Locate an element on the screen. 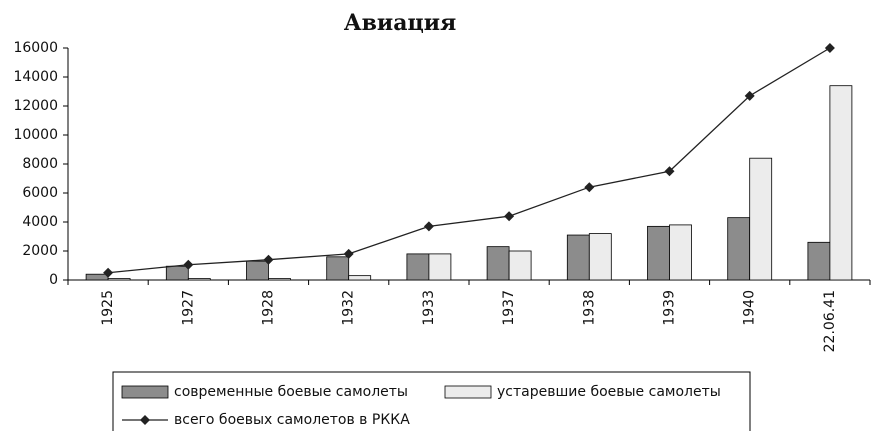 The width and height of the screenshot is (876, 431). x-tick-label: 1928 is located at coordinates (269, 308).